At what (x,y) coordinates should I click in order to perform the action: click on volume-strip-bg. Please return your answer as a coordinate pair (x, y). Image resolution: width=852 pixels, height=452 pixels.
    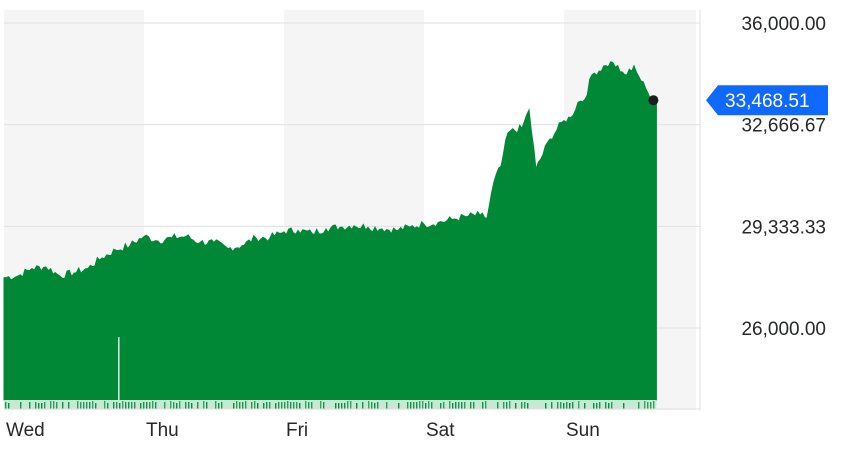
    Looking at the image, I should click on (330, 404).